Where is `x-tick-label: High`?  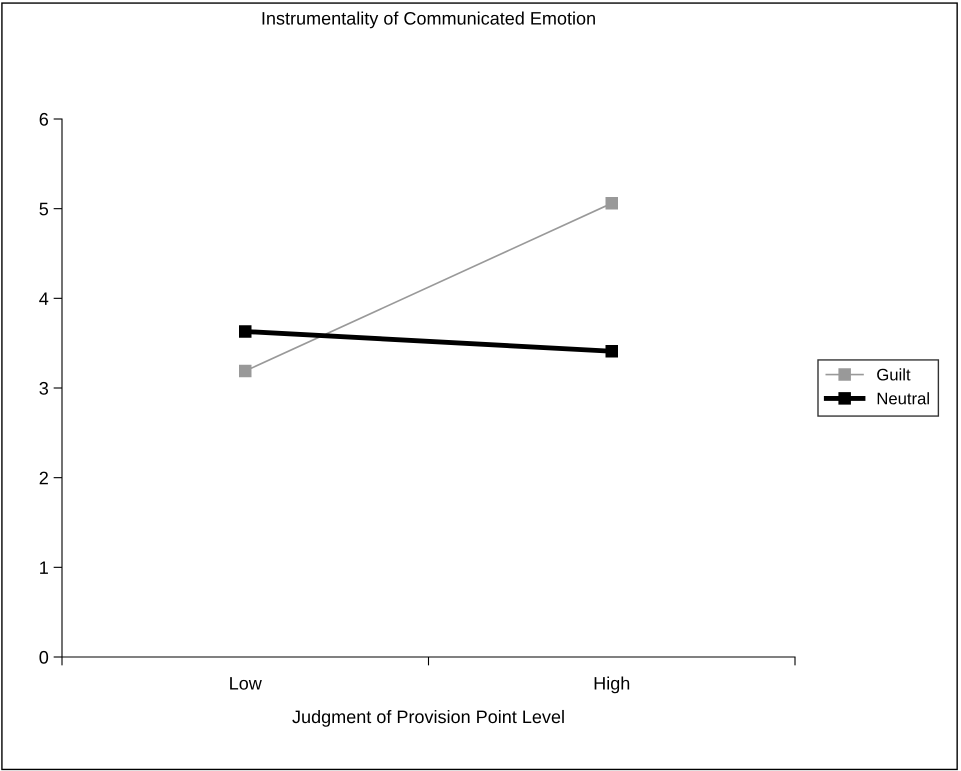 x-tick-label: High is located at coordinates (612, 685).